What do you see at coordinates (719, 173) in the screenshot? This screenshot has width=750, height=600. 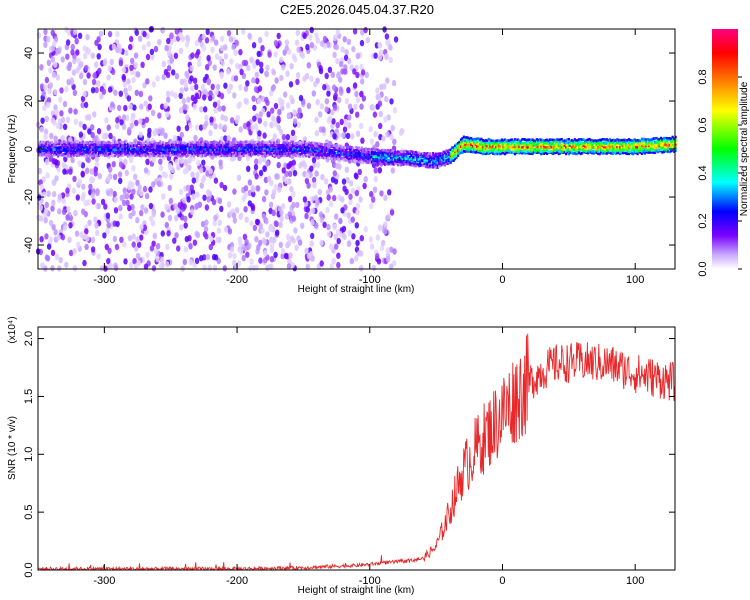 I see `colorbar-ticks: 0.00.20.40.60.8` at bounding box center [719, 173].